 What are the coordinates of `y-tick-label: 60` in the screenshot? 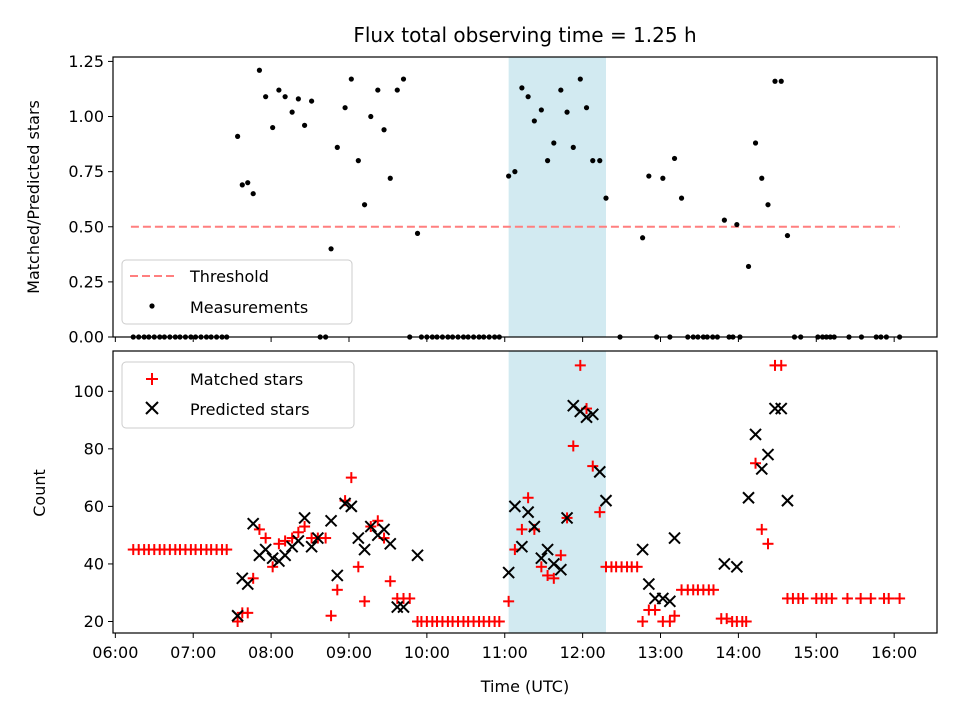 It's located at (94, 506).